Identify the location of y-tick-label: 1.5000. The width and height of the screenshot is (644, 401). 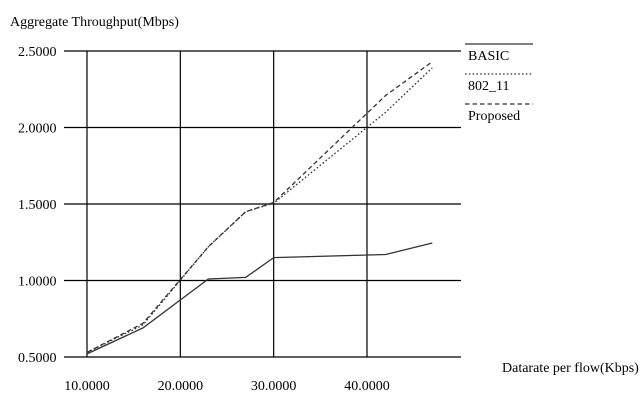
(37, 205).